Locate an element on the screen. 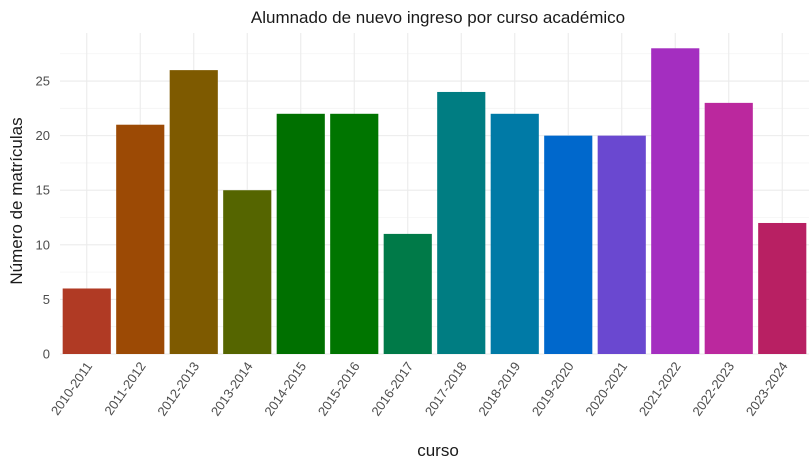 This screenshot has width=809, height=463. bar-2017-2018 is located at coordinates (461, 223).